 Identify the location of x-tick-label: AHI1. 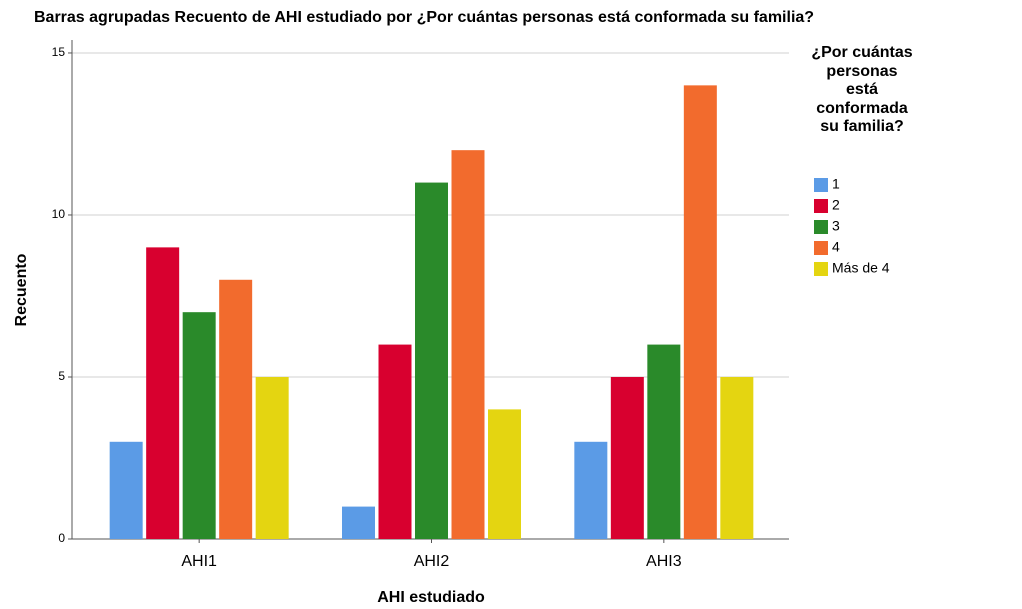
(199, 561).